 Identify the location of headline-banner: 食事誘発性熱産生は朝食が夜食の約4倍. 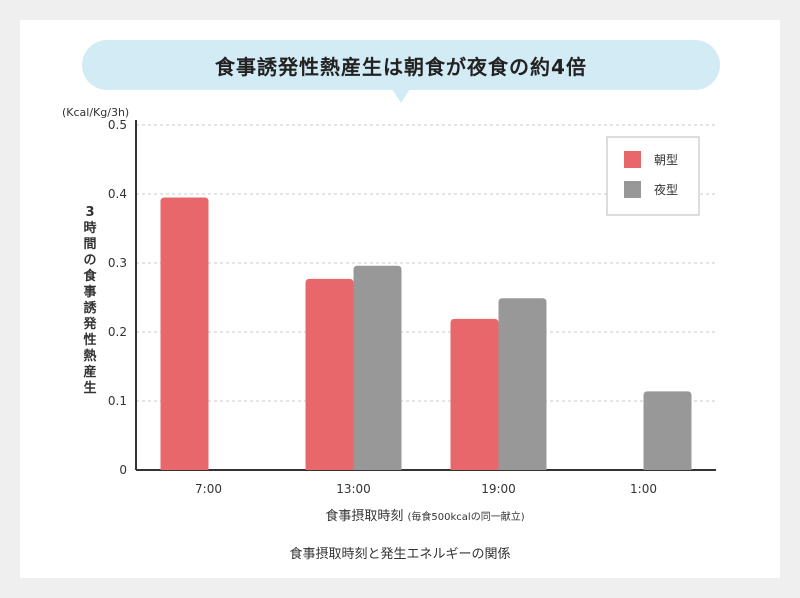
(401, 65).